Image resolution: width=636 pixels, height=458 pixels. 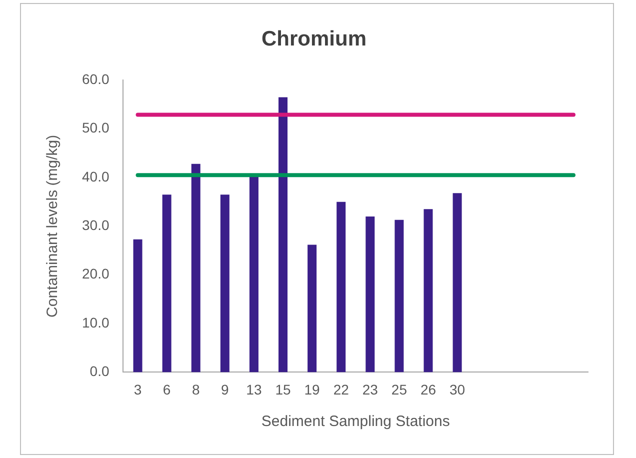 I want to click on x-tick-label: 30, so click(x=458, y=389).